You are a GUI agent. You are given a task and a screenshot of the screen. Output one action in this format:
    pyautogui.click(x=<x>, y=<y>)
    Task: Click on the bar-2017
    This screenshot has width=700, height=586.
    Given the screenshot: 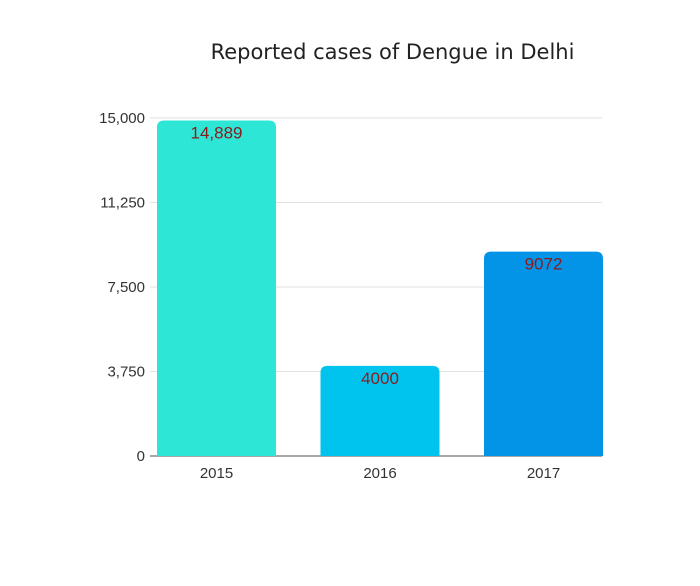 What is the action you would take?
    pyautogui.click(x=543, y=353)
    